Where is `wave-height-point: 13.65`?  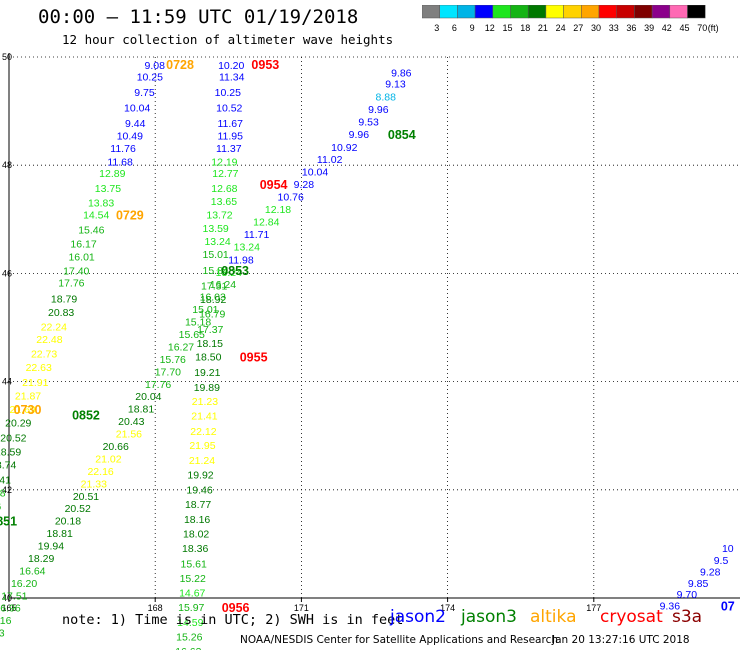
wave-height-point: 13.65 is located at coordinates (224, 202).